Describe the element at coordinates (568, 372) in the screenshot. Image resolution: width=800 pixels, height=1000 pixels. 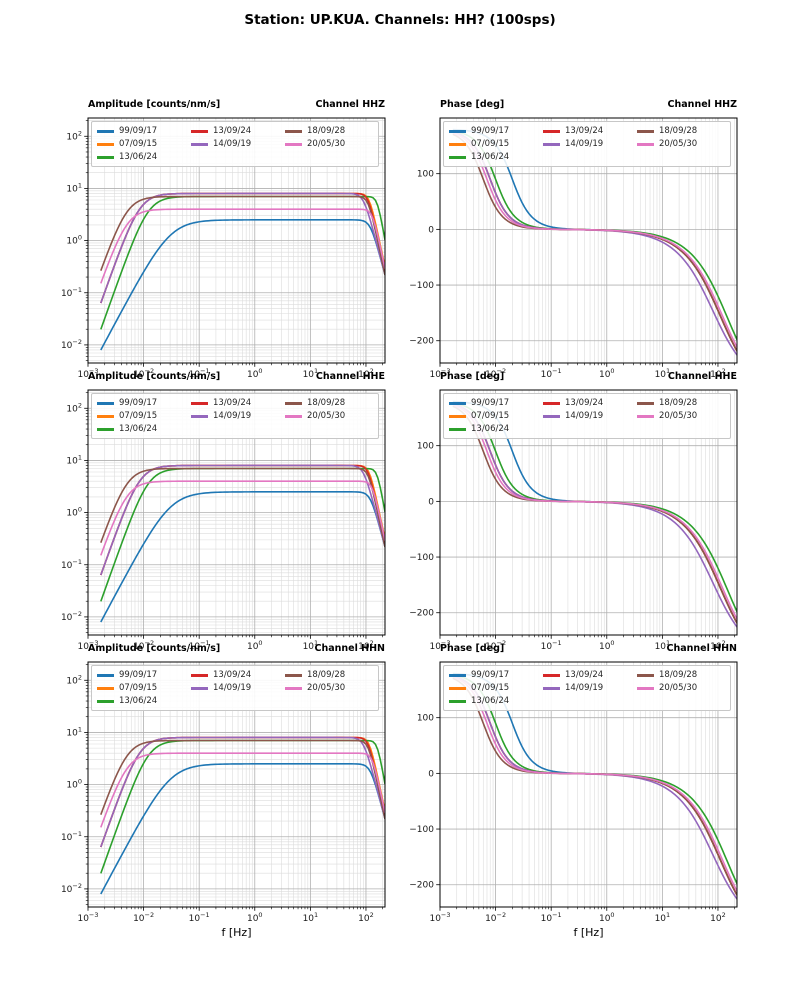
I see `axes-header: Phase [deg] Channel HHE` at that location.